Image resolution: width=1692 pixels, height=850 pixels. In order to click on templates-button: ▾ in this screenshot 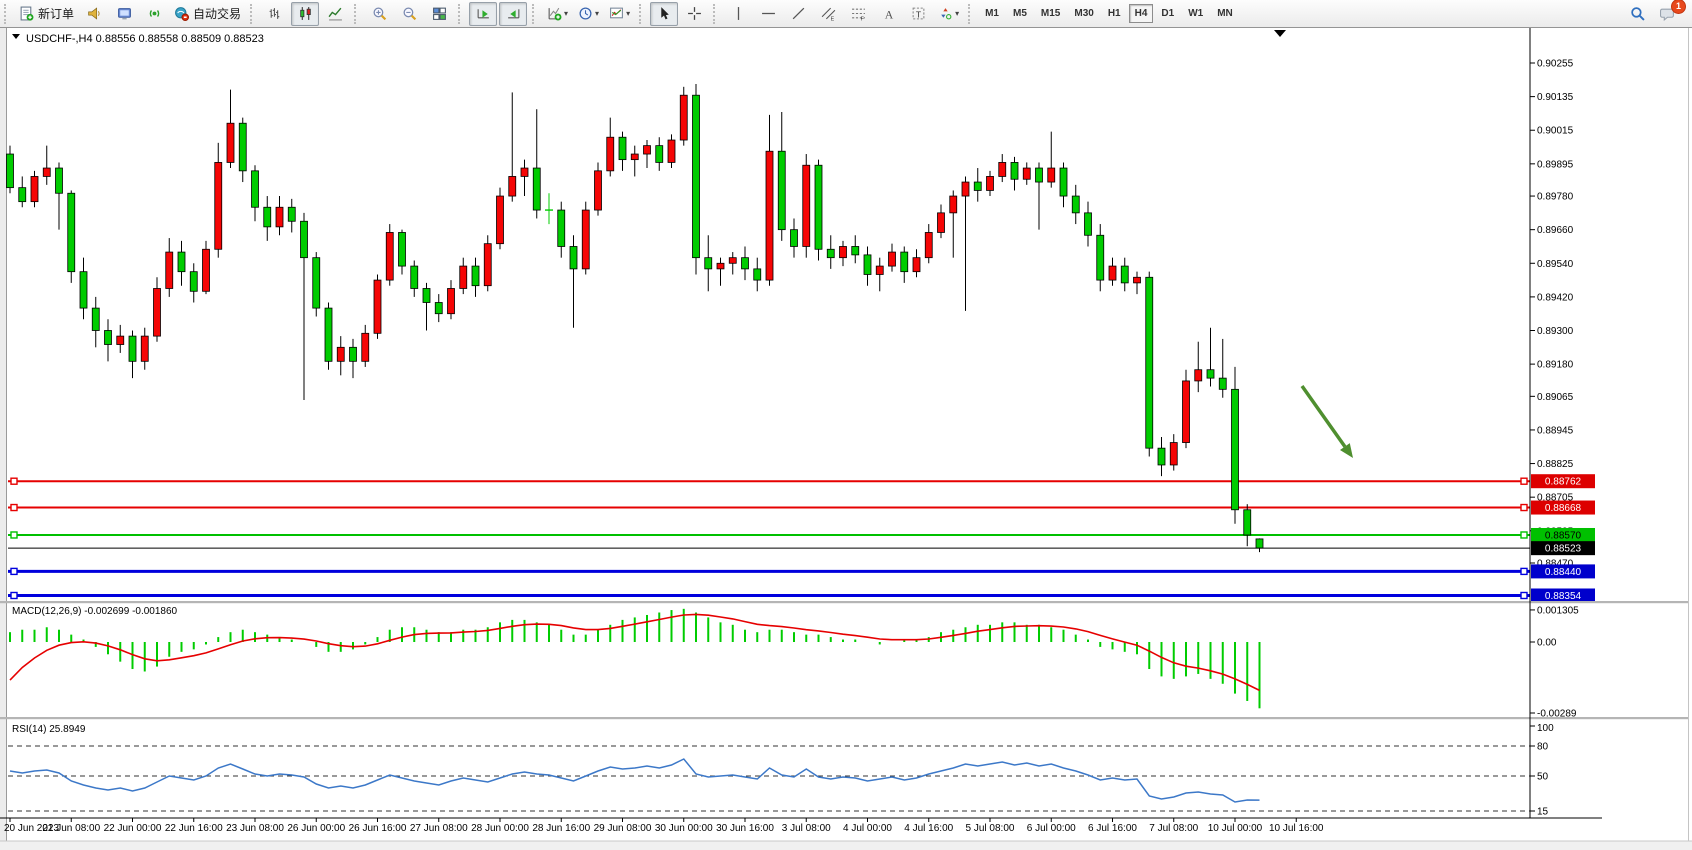, I will do `click(619, 14)`.